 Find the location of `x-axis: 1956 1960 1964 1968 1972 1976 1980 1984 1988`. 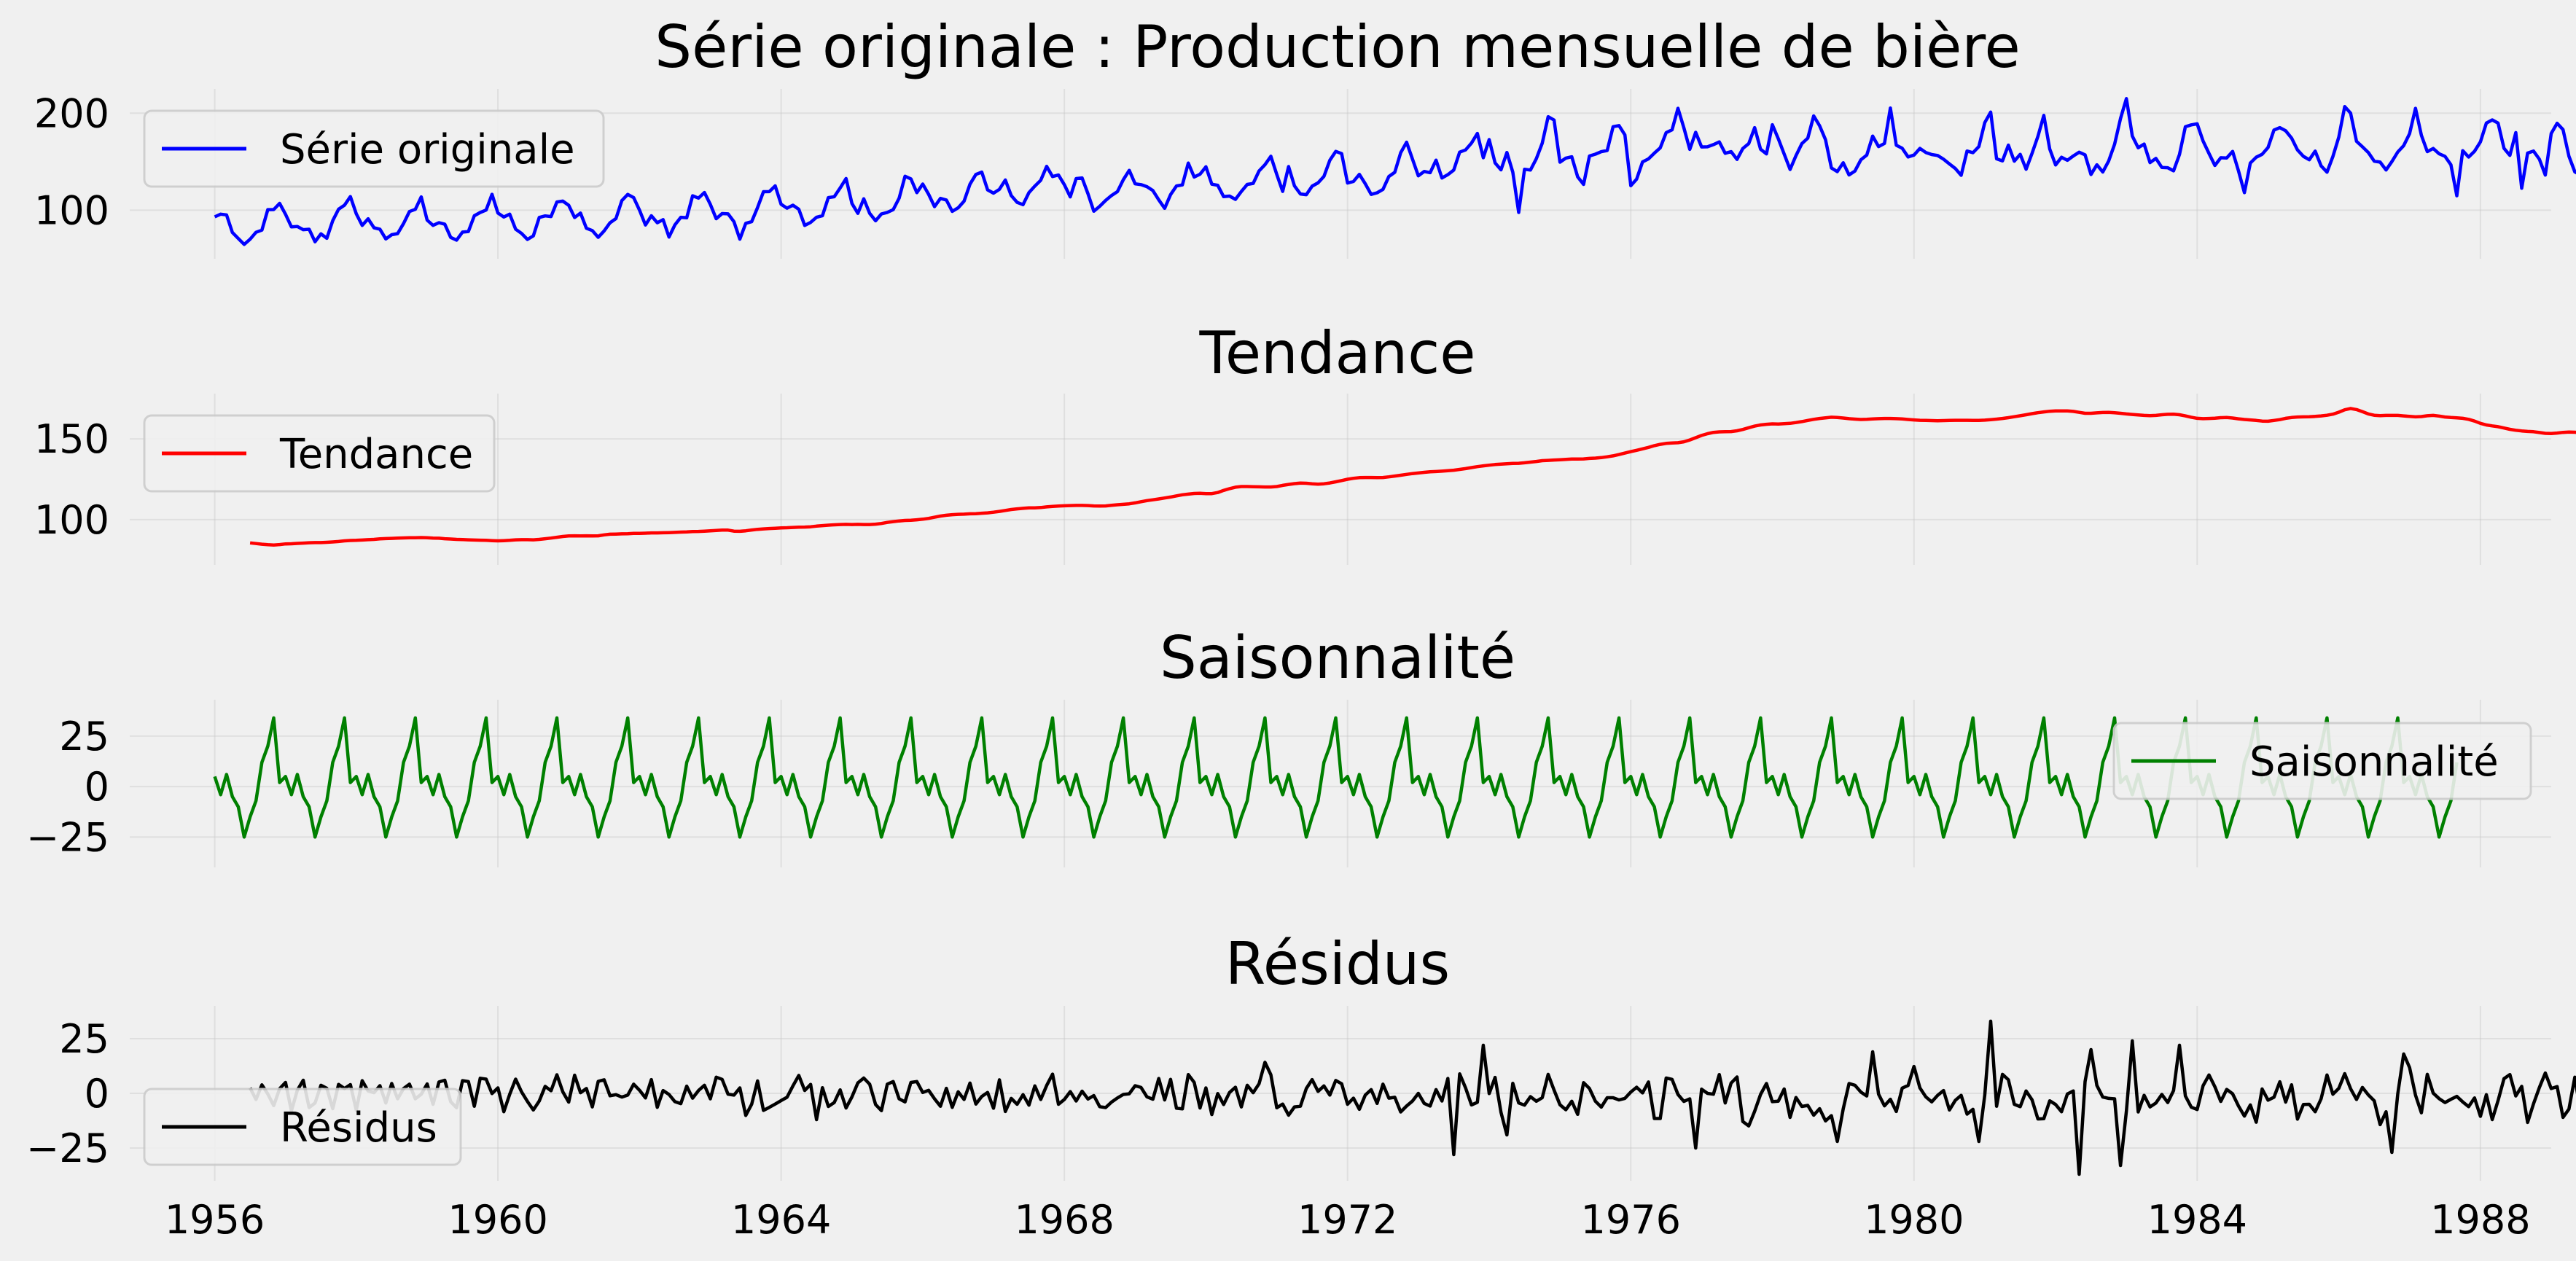

x-axis: 1956 1960 1964 1968 1972 1976 1980 1984 1988 is located at coordinates (1348, 1220).